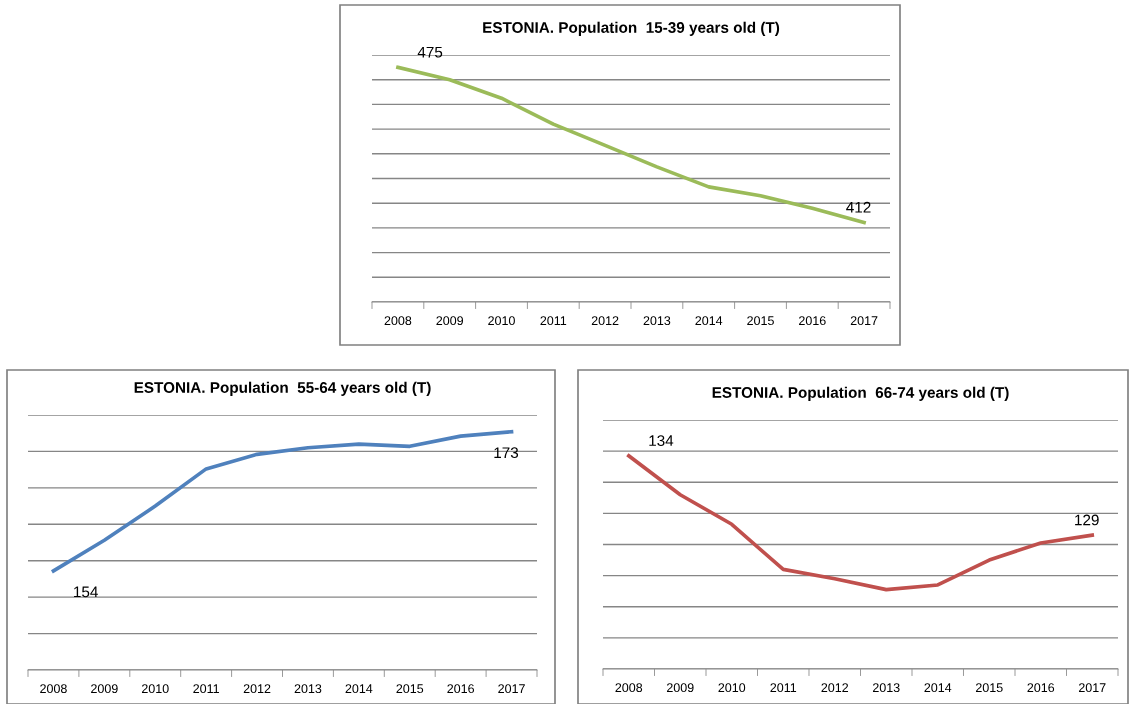  Describe the element at coordinates (1087, 520) in the screenshot. I see `data-label: 129` at that location.